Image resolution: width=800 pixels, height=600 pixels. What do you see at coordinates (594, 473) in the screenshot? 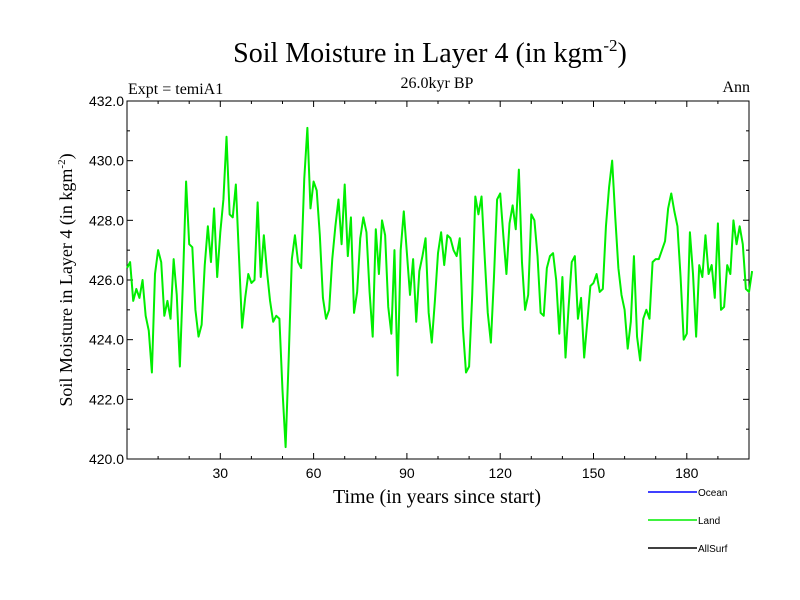
I see `x-tick-label: 150` at bounding box center [594, 473].